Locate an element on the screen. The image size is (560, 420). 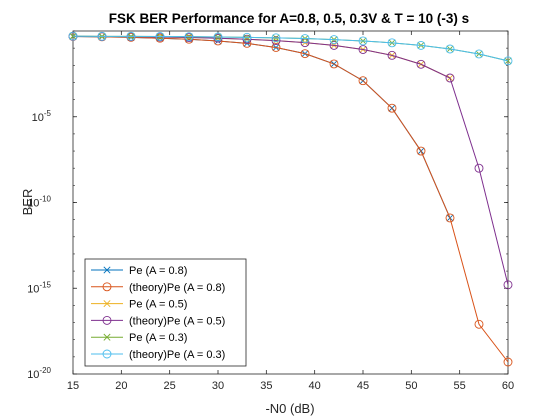
series-line is located at coordinates (290, 48).